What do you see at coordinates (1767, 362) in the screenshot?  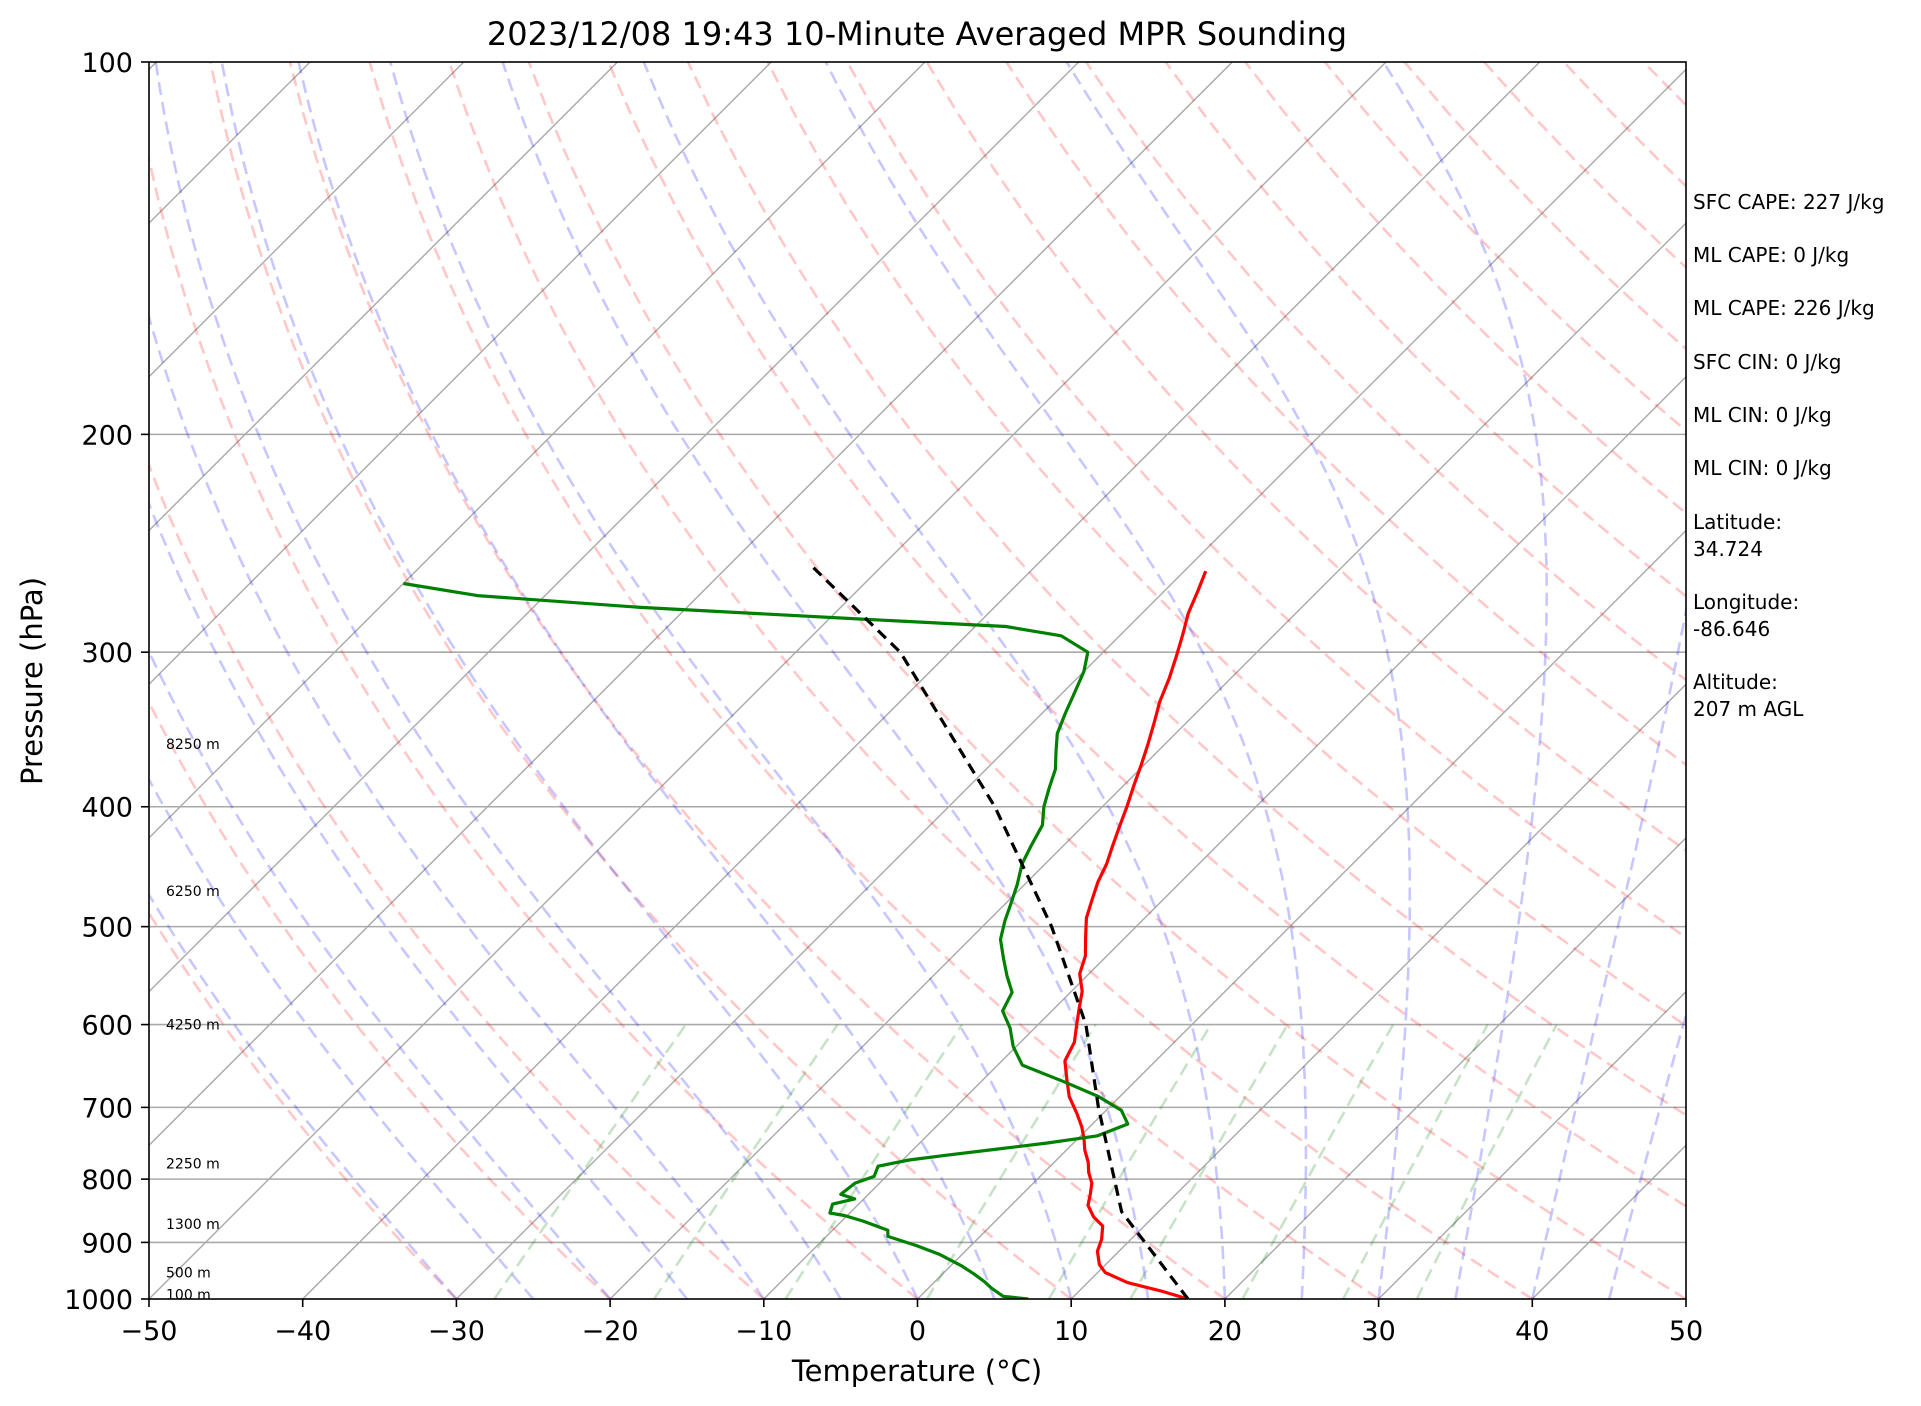 I see `info-sfc-cin: SFC CIN: 0 J/kg` at bounding box center [1767, 362].